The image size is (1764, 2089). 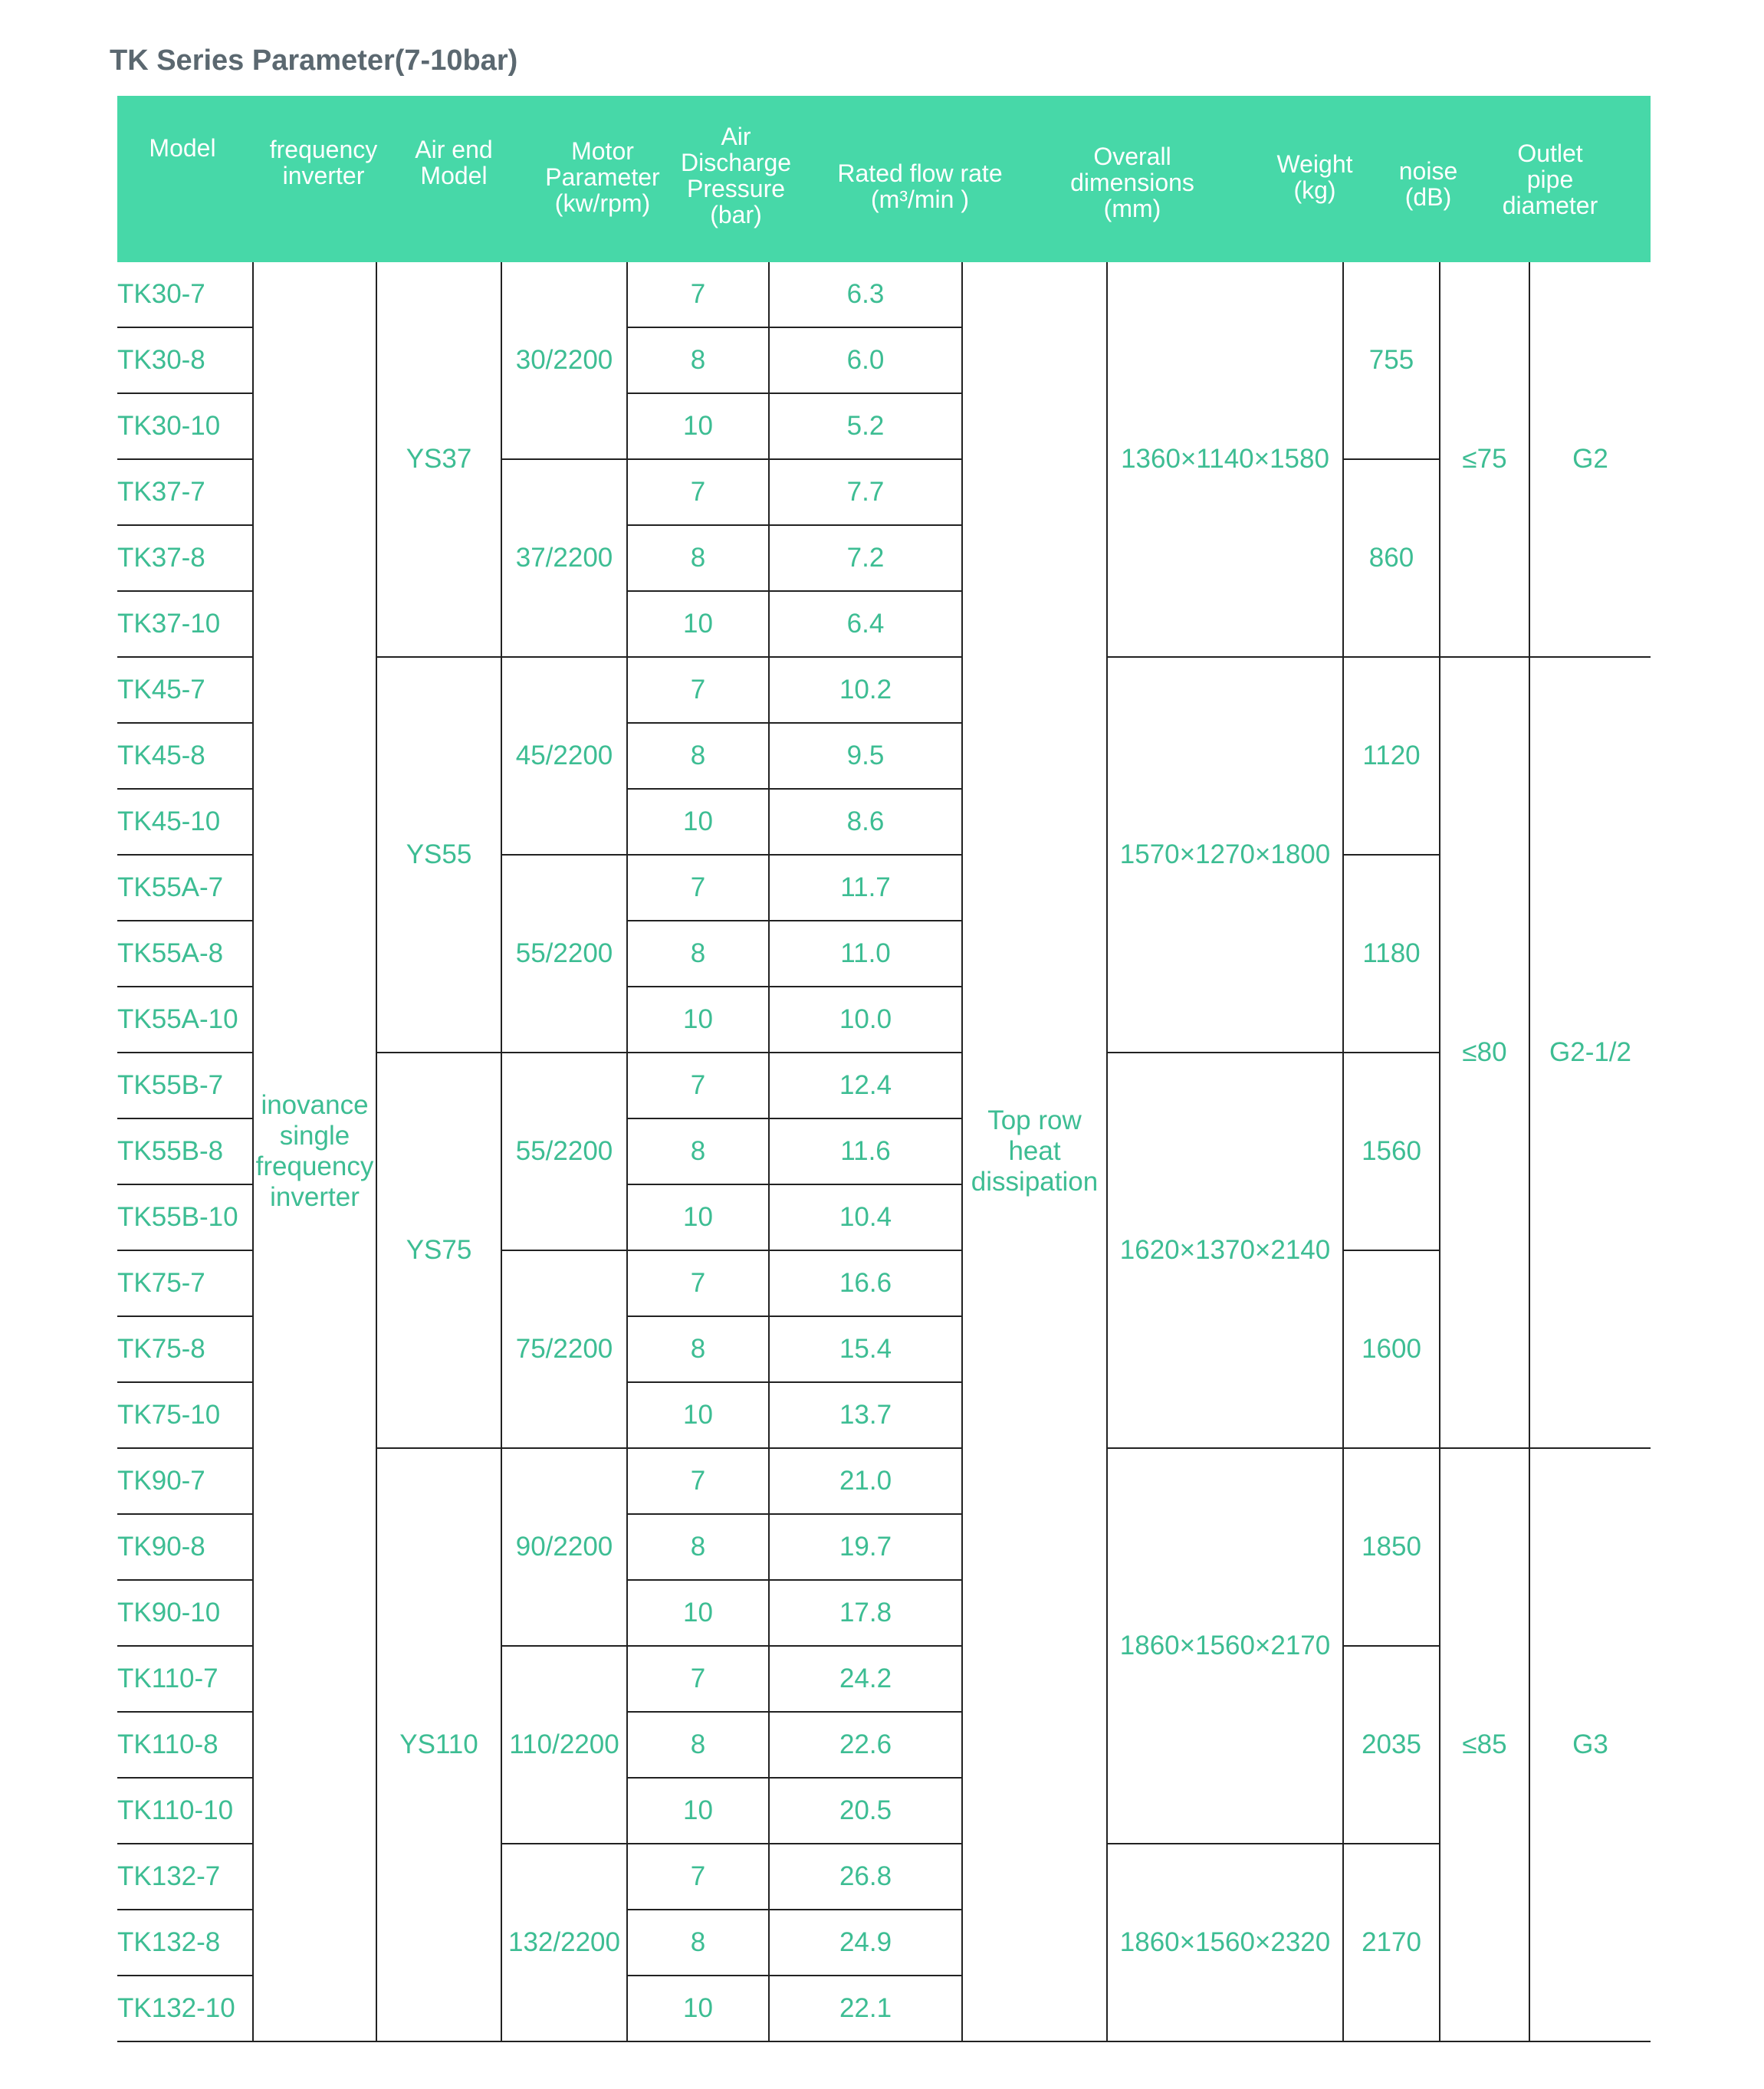 What do you see at coordinates (1391, 558) in the screenshot?
I see `weight-cell: 860` at bounding box center [1391, 558].